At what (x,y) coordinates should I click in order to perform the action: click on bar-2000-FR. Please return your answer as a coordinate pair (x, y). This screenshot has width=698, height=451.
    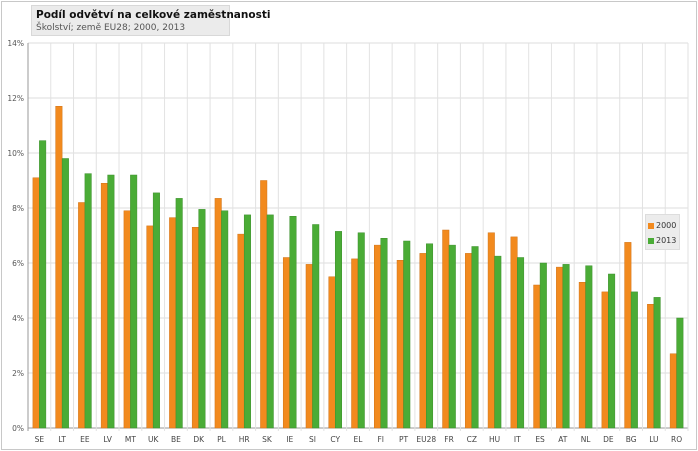
    Looking at the image, I should click on (446, 329).